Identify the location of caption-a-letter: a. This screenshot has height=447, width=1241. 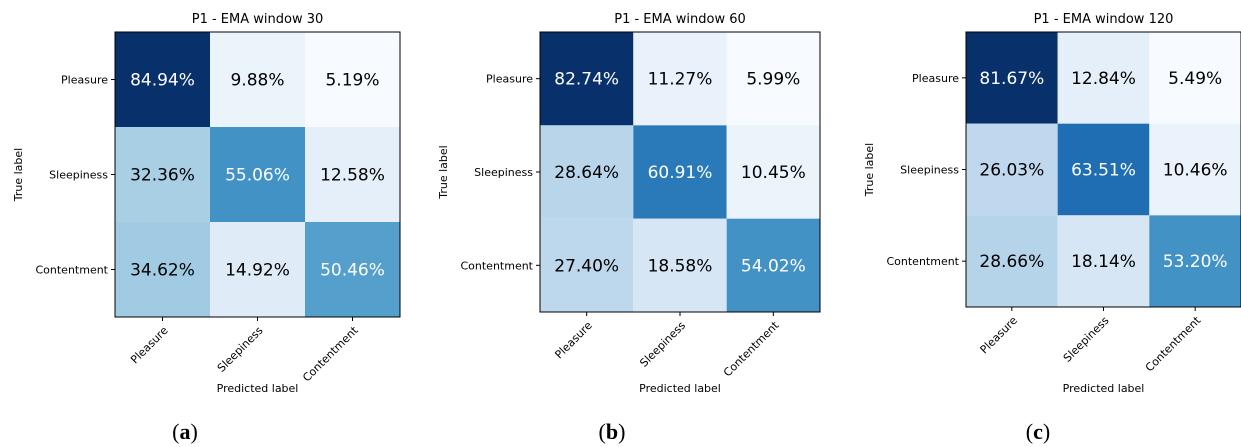
(185, 431).